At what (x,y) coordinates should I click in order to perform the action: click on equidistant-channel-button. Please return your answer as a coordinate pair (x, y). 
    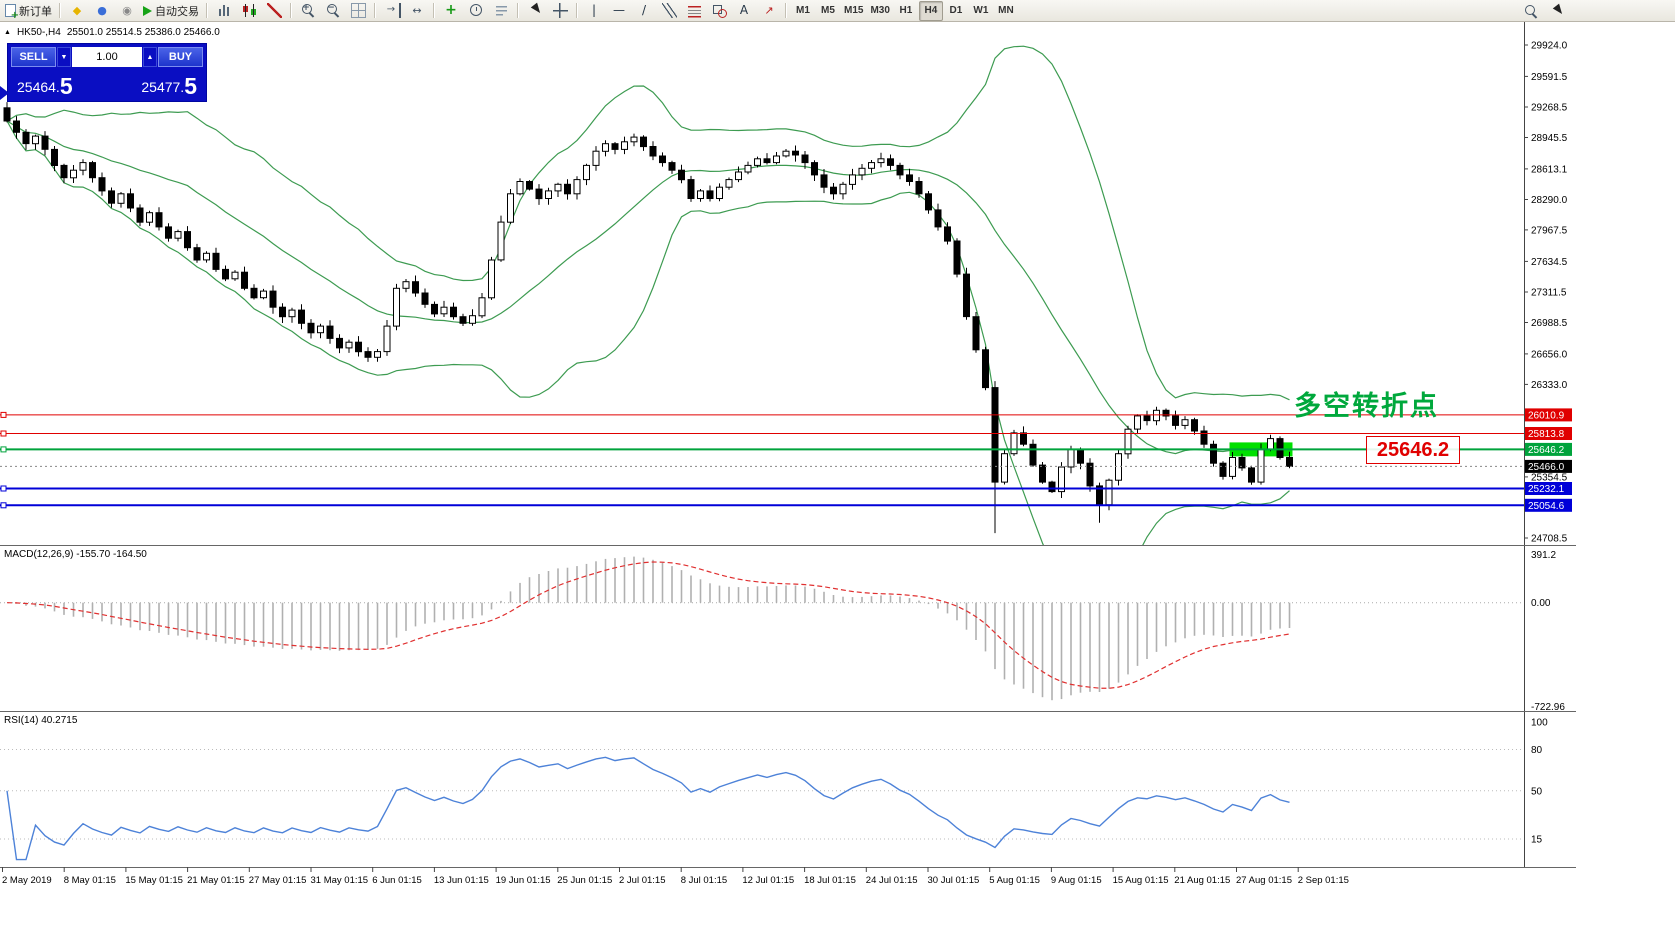
    Looking at the image, I should click on (669, 11).